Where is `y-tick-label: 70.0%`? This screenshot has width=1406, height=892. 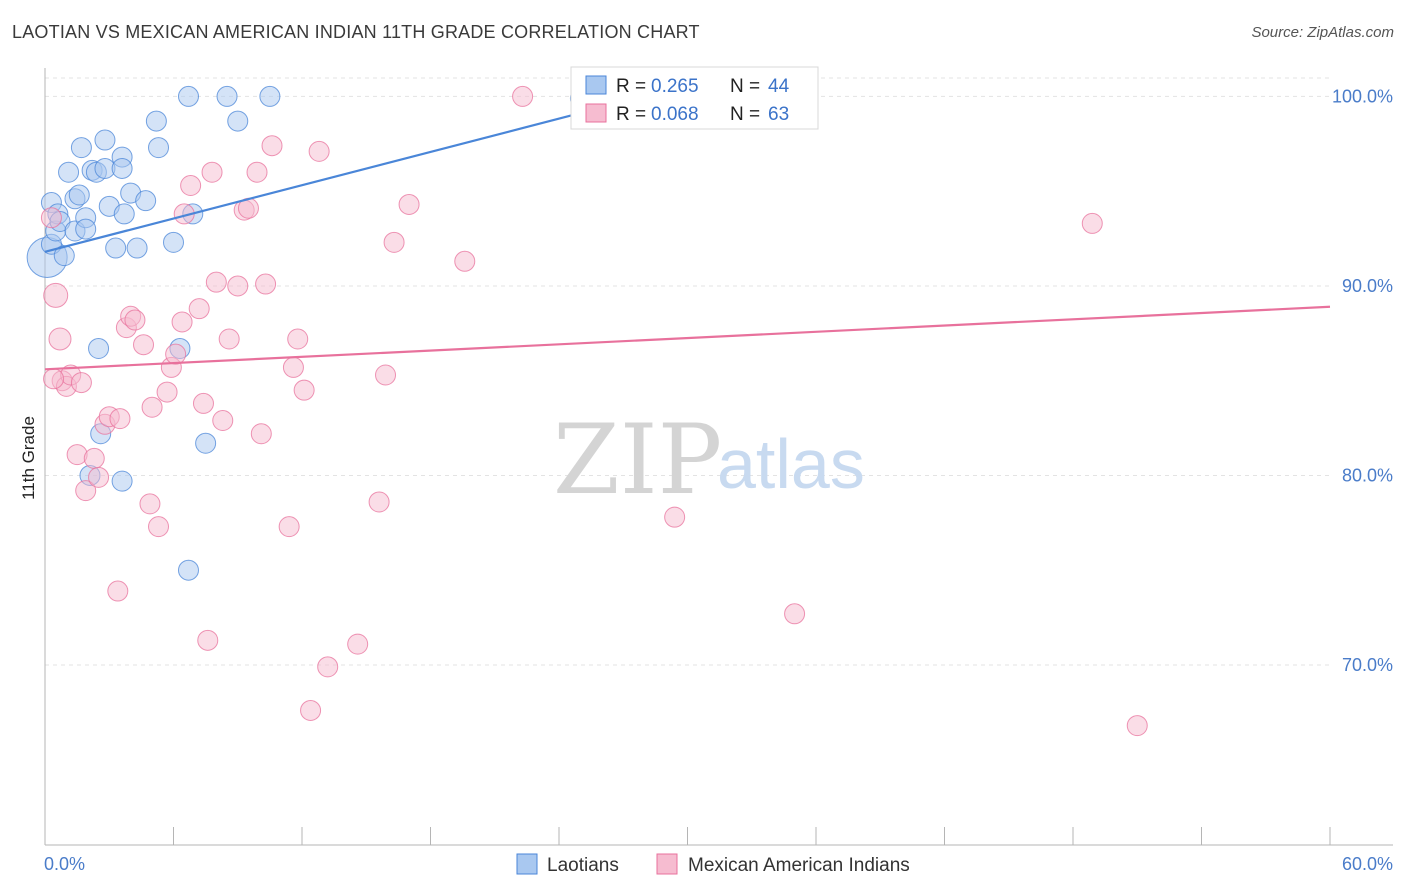
y-tick-label: 70.0% is located at coordinates (1367, 665).